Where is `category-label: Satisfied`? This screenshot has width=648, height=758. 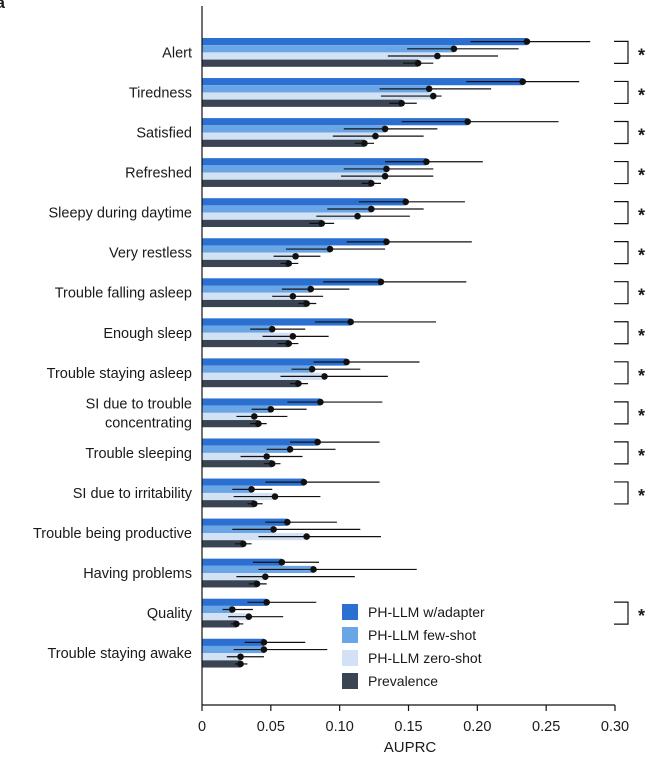 category-label: Satisfied is located at coordinates (164, 134).